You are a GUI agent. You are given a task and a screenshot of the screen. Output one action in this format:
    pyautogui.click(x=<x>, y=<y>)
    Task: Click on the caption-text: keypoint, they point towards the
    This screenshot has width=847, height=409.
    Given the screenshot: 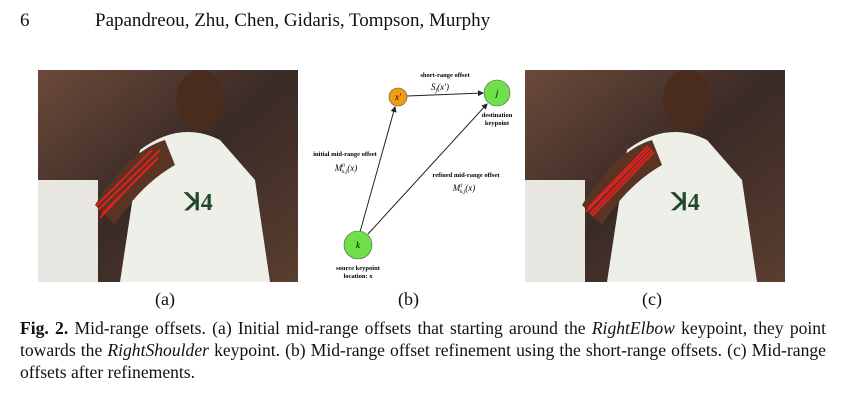 What is the action you would take?
    pyautogui.click(x=423, y=339)
    